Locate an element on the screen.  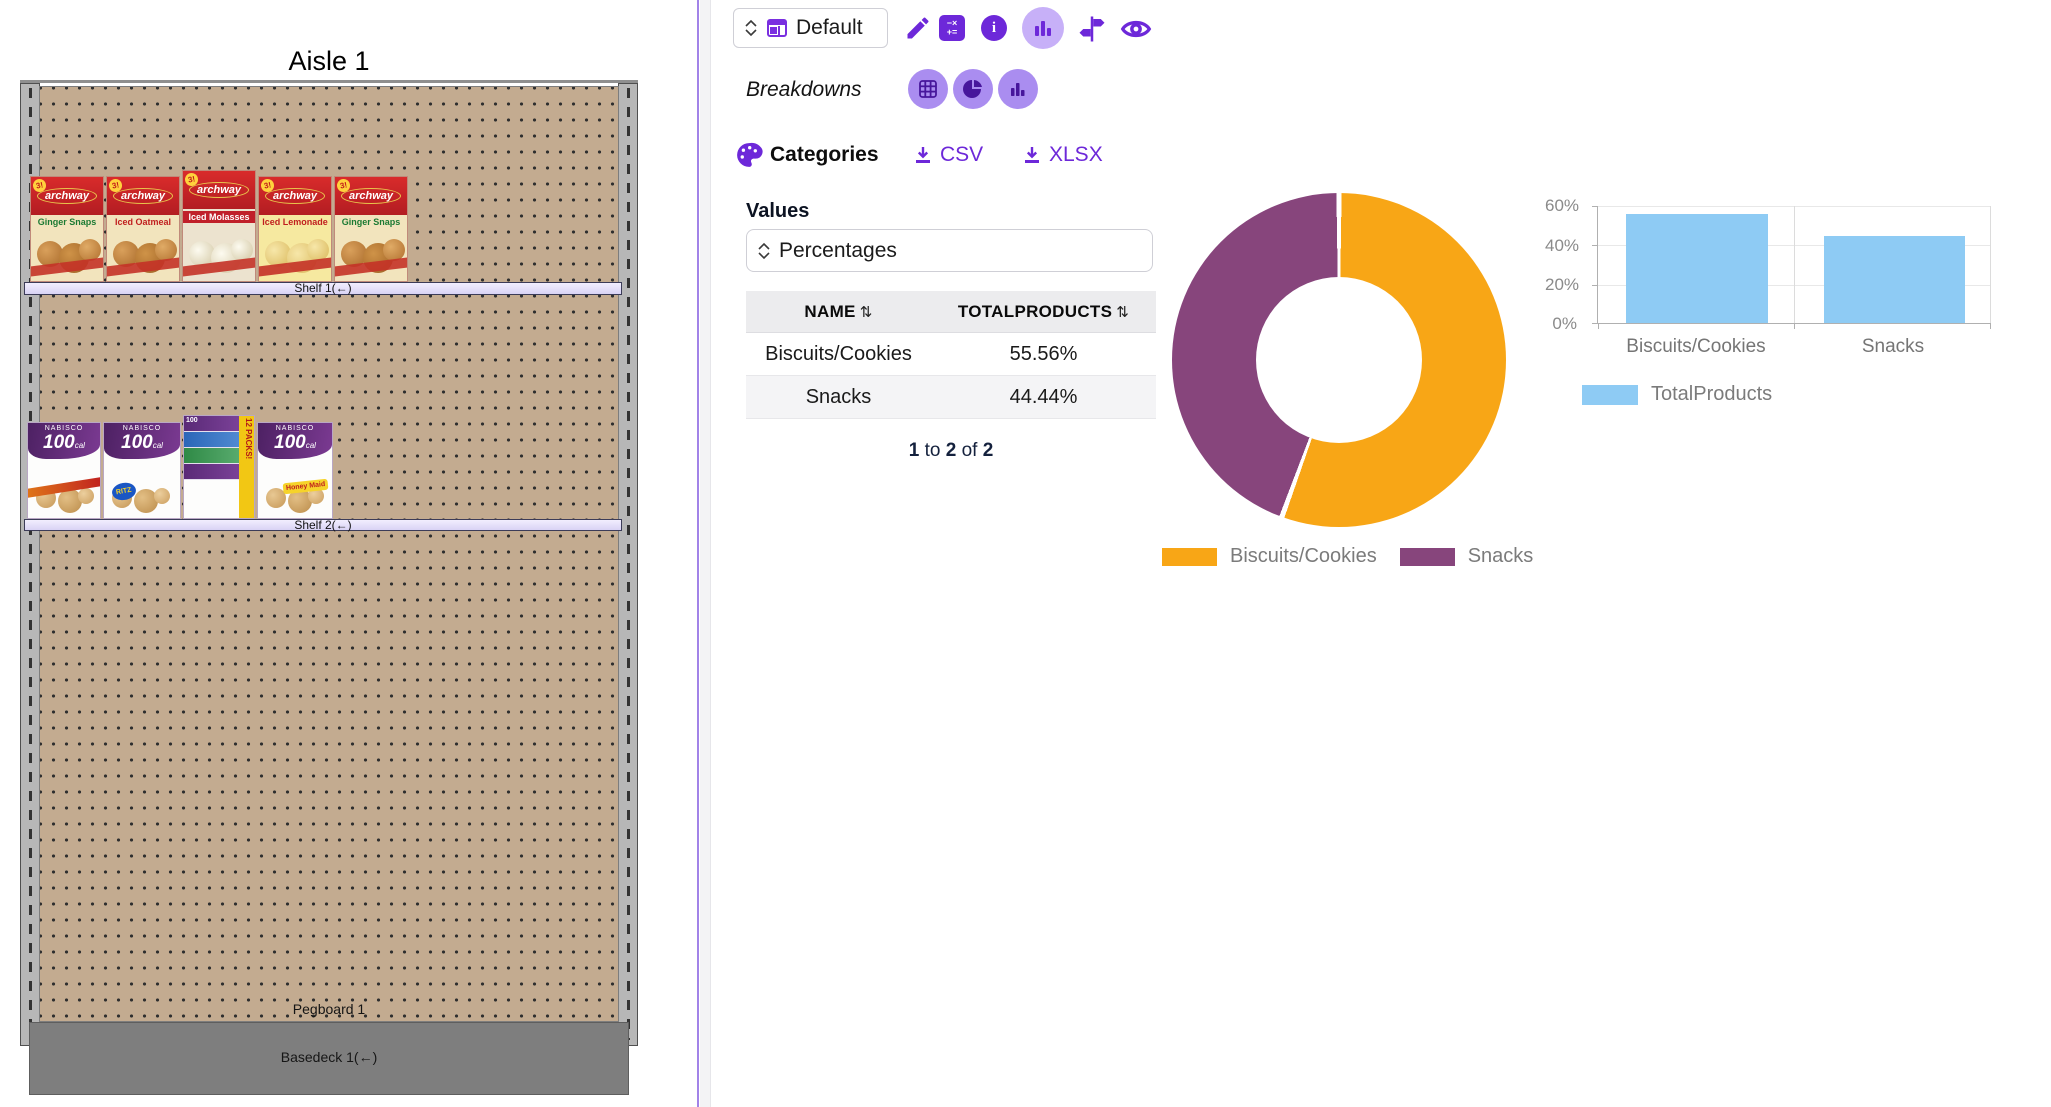
pack-count-strip is located at coordinates (247, 467).